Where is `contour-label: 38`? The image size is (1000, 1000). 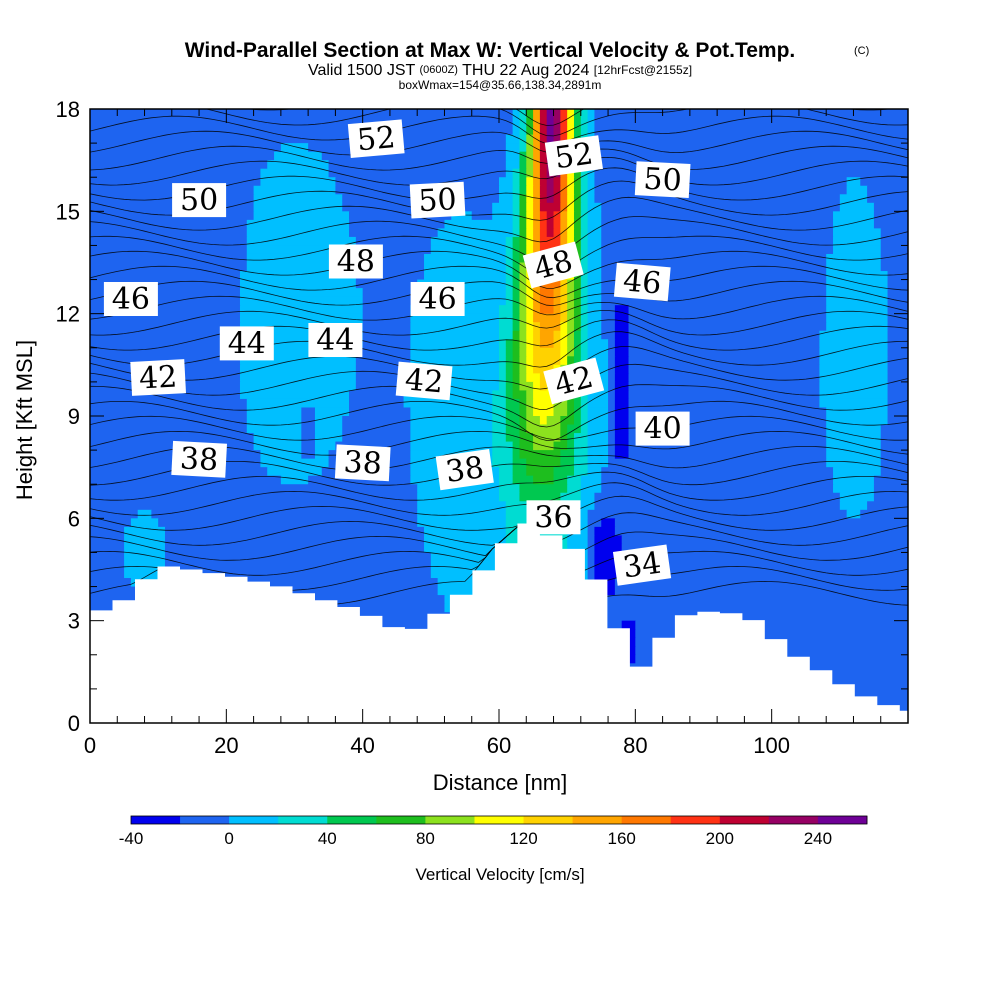 contour-label: 38 is located at coordinates (362, 463).